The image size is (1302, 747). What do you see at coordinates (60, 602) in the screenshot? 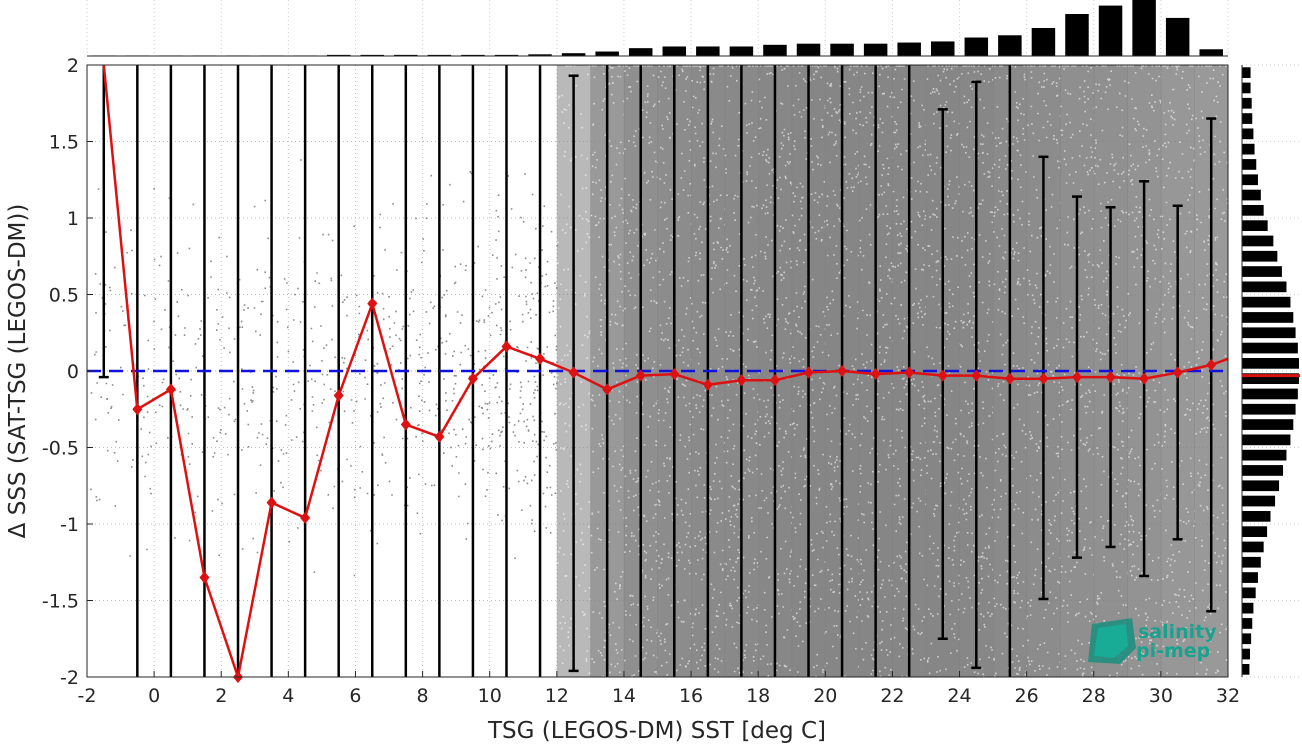
I see `y-tick-label-1: -1.5` at bounding box center [60, 602].